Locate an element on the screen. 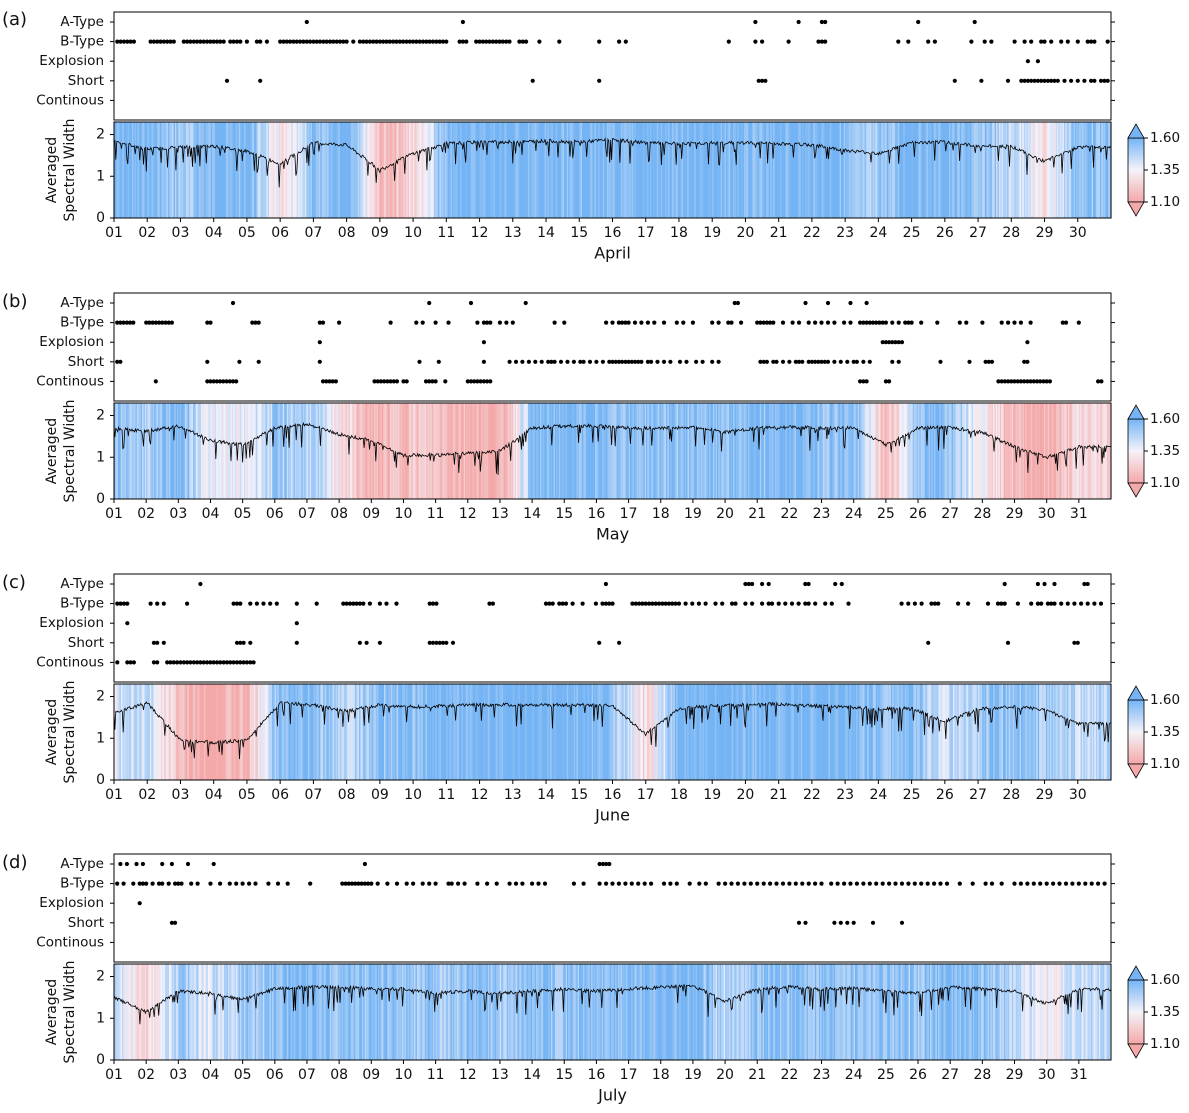 This screenshot has height=1113, width=1189. x-tick-label: 28 is located at coordinates (982, 1075).